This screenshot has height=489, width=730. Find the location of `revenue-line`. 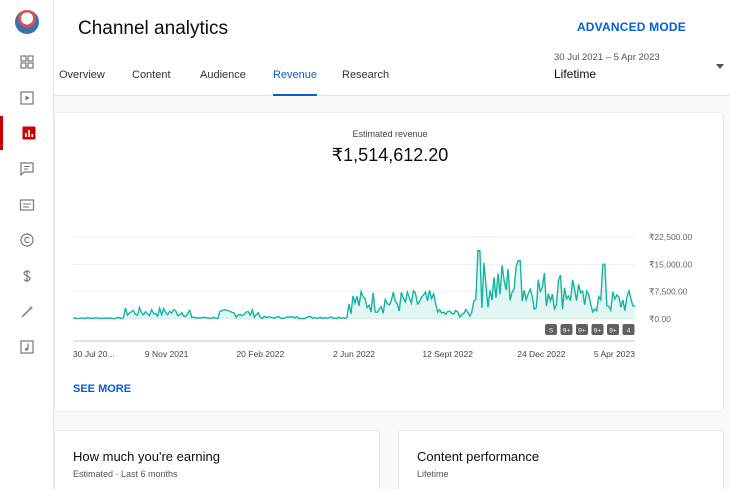

revenue-line is located at coordinates (354, 284).